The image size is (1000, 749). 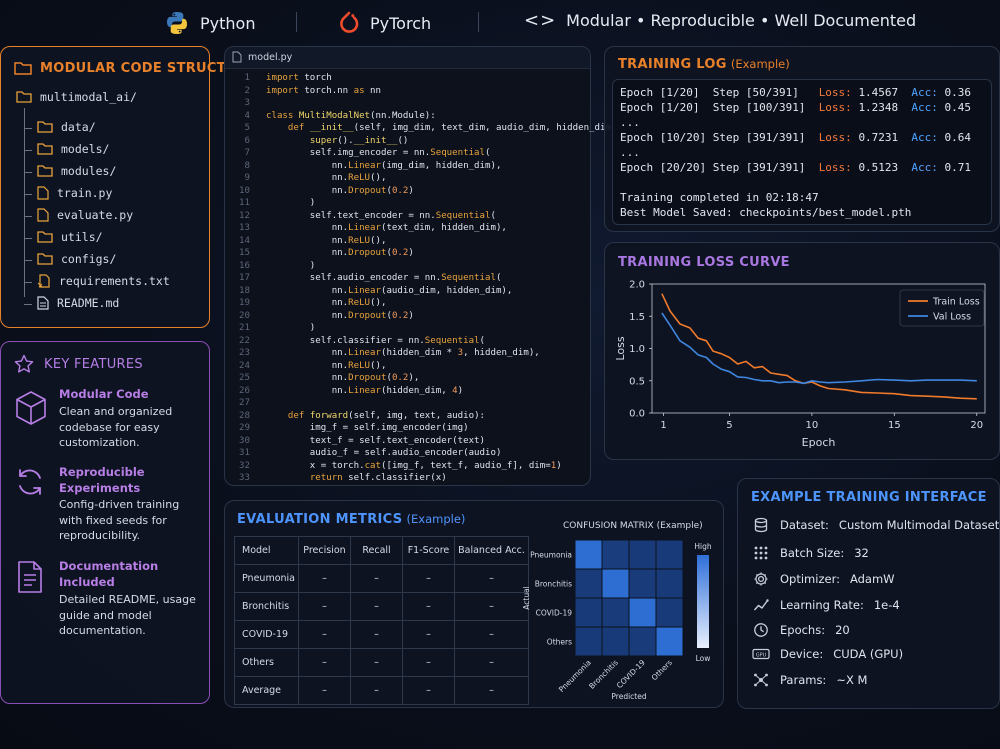 What do you see at coordinates (244, 303) in the screenshot?
I see `line-number: 19` at bounding box center [244, 303].